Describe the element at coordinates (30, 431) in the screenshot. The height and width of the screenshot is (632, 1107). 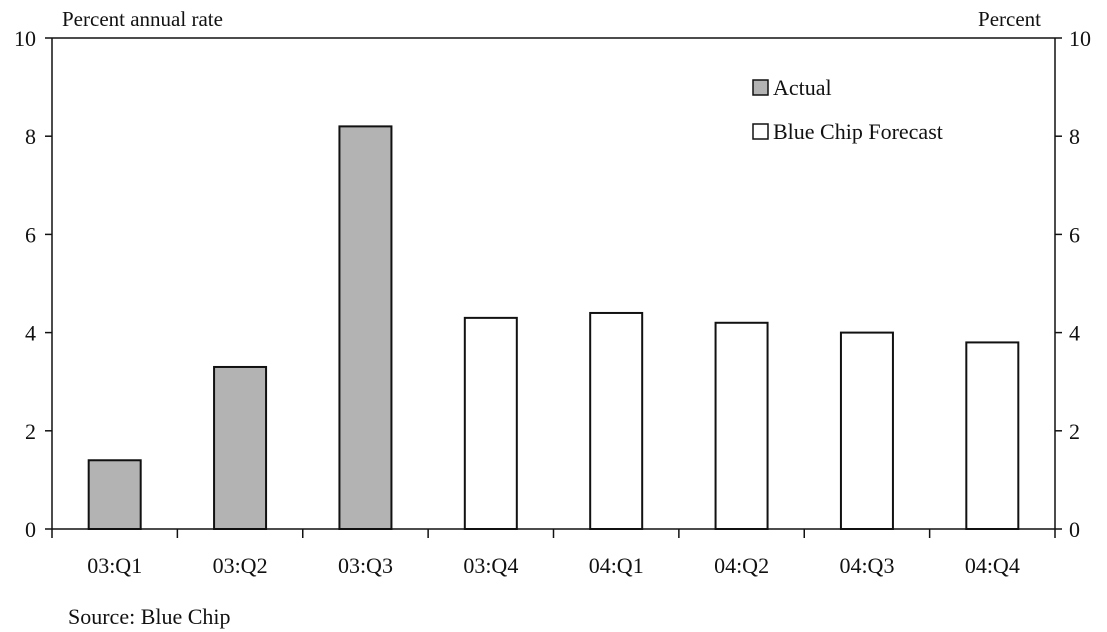
I see `left-y-tick-label: 2` at that location.